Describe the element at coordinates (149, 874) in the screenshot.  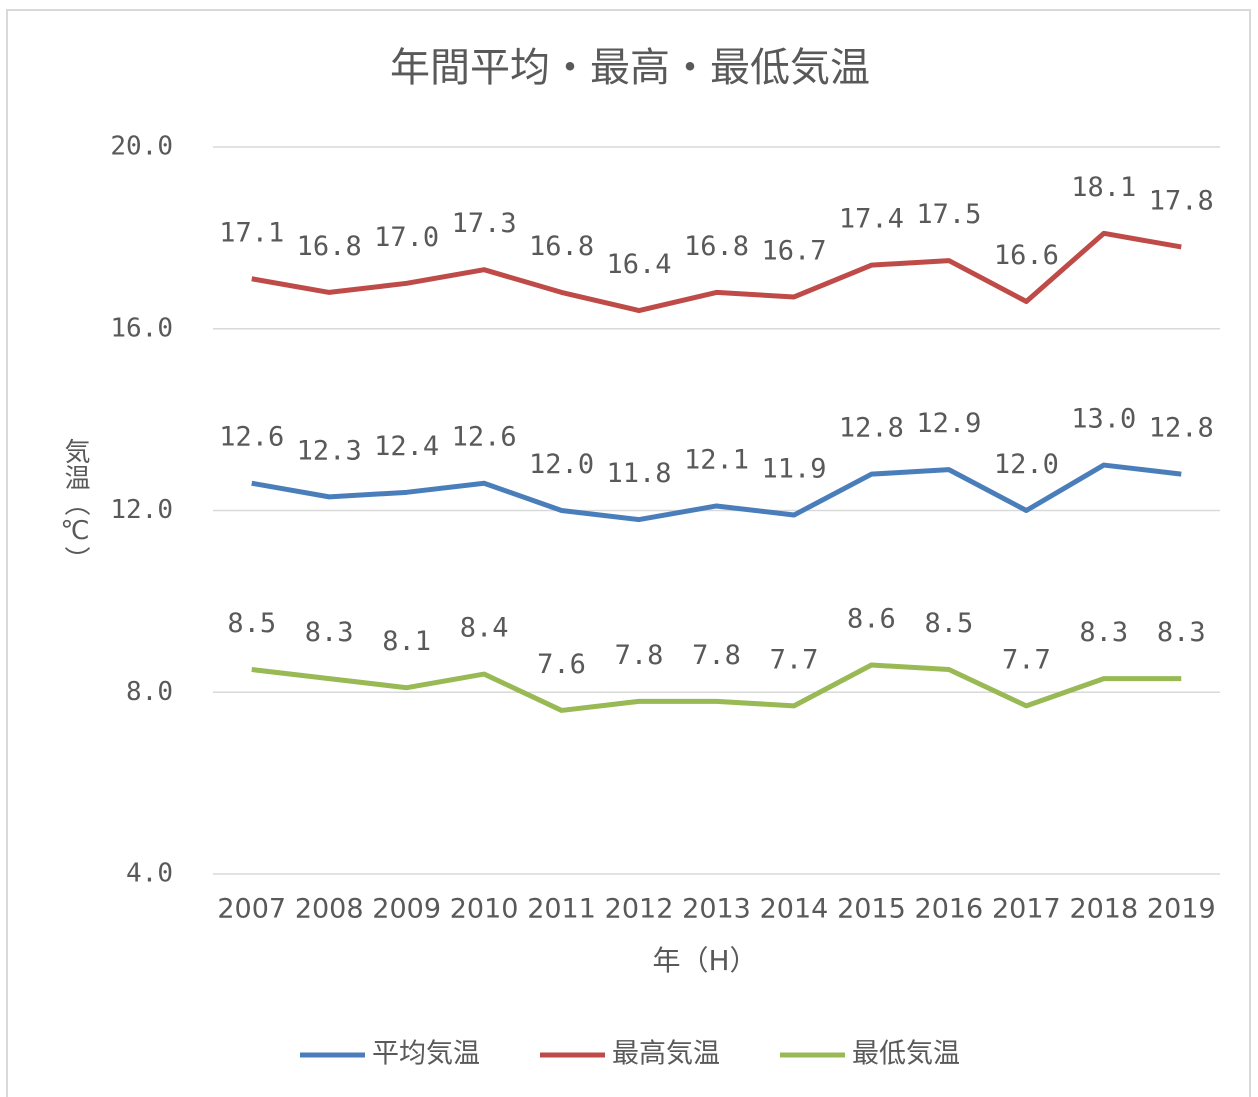
I see `y-tick-label: 4.0` at that location.